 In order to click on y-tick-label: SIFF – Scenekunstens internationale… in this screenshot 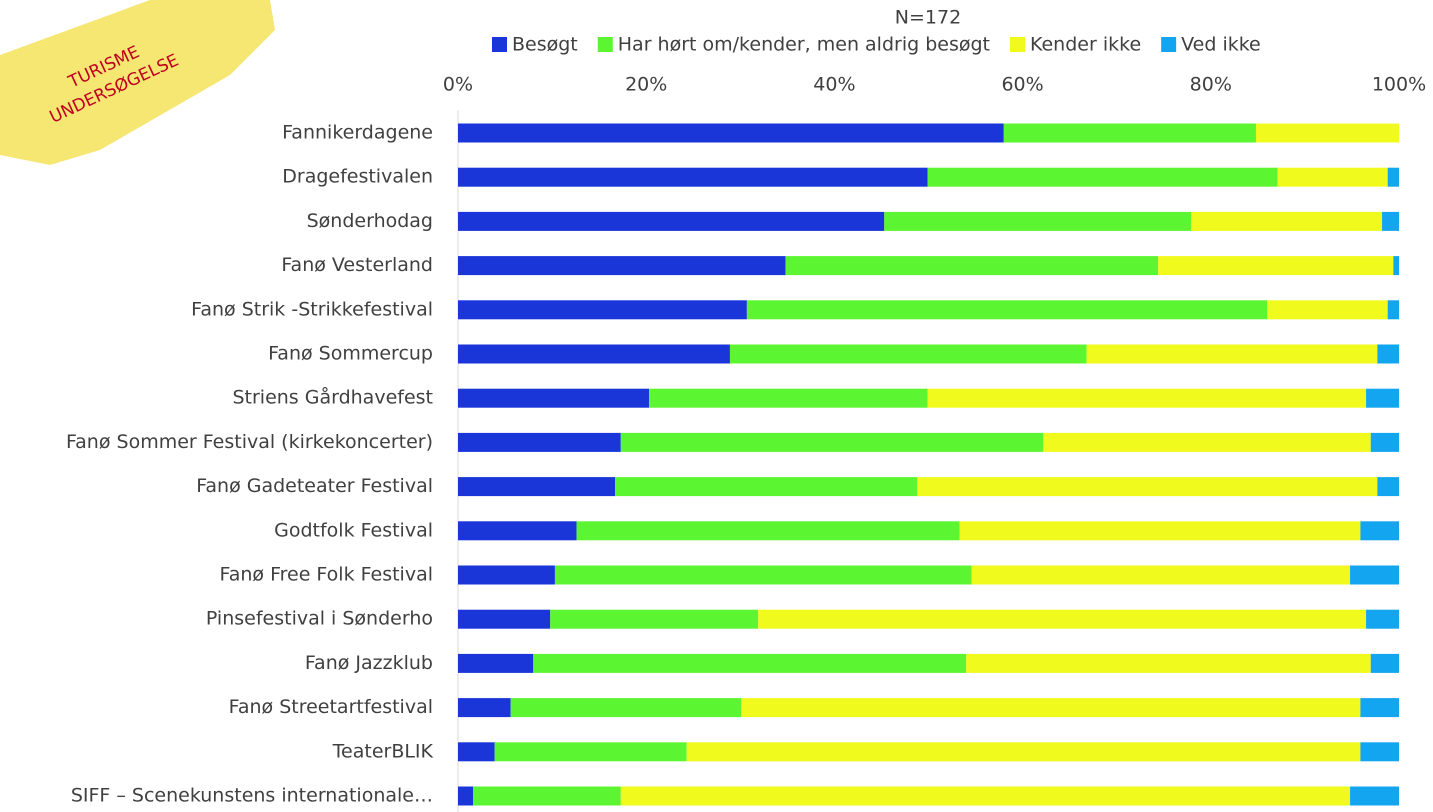, I will do `click(252, 796)`.